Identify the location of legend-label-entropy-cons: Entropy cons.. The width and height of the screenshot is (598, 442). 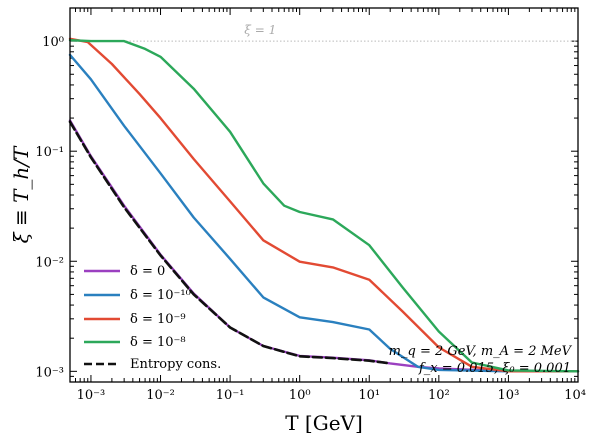
(175, 364).